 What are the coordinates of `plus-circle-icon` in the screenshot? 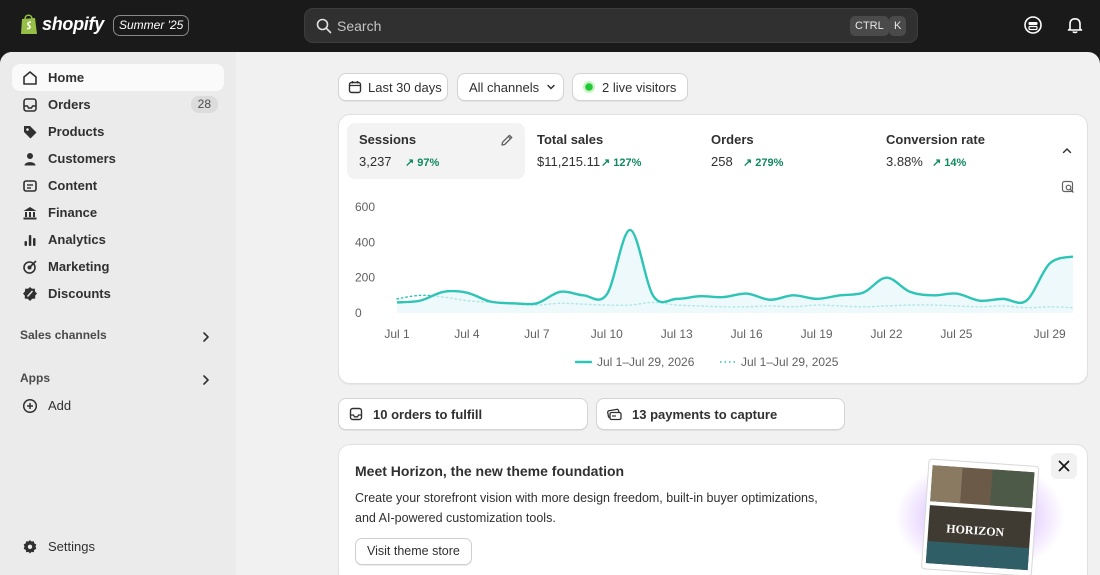 It's located at (30, 405).